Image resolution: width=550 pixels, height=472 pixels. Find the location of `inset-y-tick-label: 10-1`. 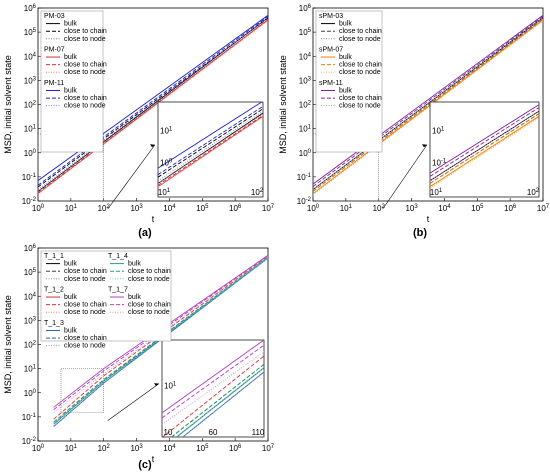

inset-y-tick-label: 10-1 is located at coordinates (439, 162).